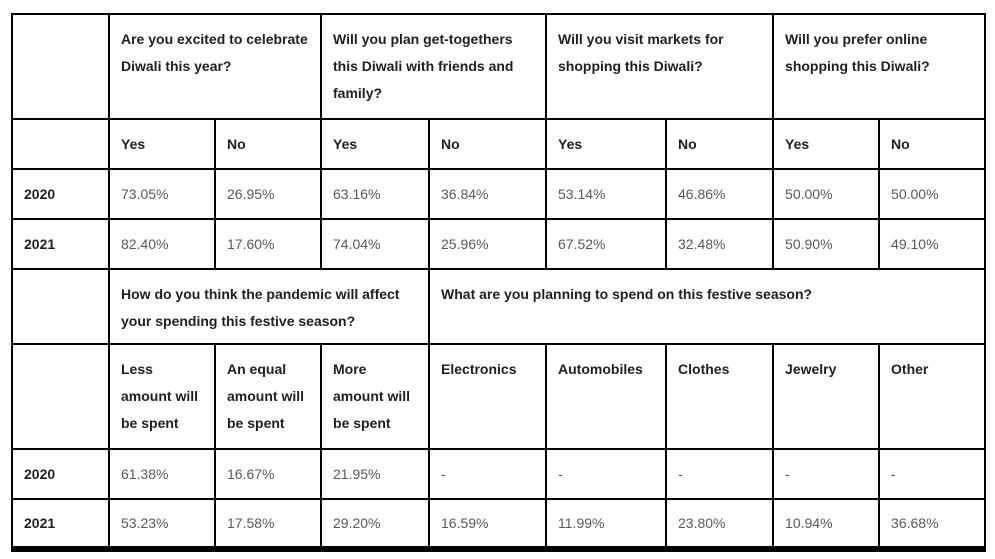 The height and width of the screenshot is (559, 995). What do you see at coordinates (606, 396) in the screenshot?
I see `subheader-cell: Automobiles` at bounding box center [606, 396].